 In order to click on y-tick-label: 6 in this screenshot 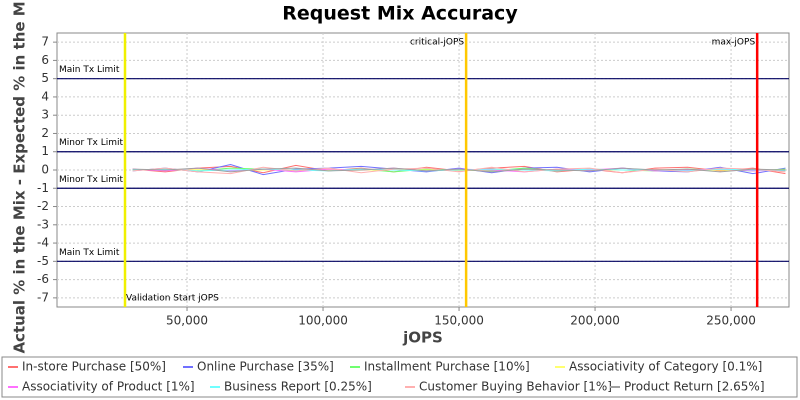, I will do `click(45, 60)`.